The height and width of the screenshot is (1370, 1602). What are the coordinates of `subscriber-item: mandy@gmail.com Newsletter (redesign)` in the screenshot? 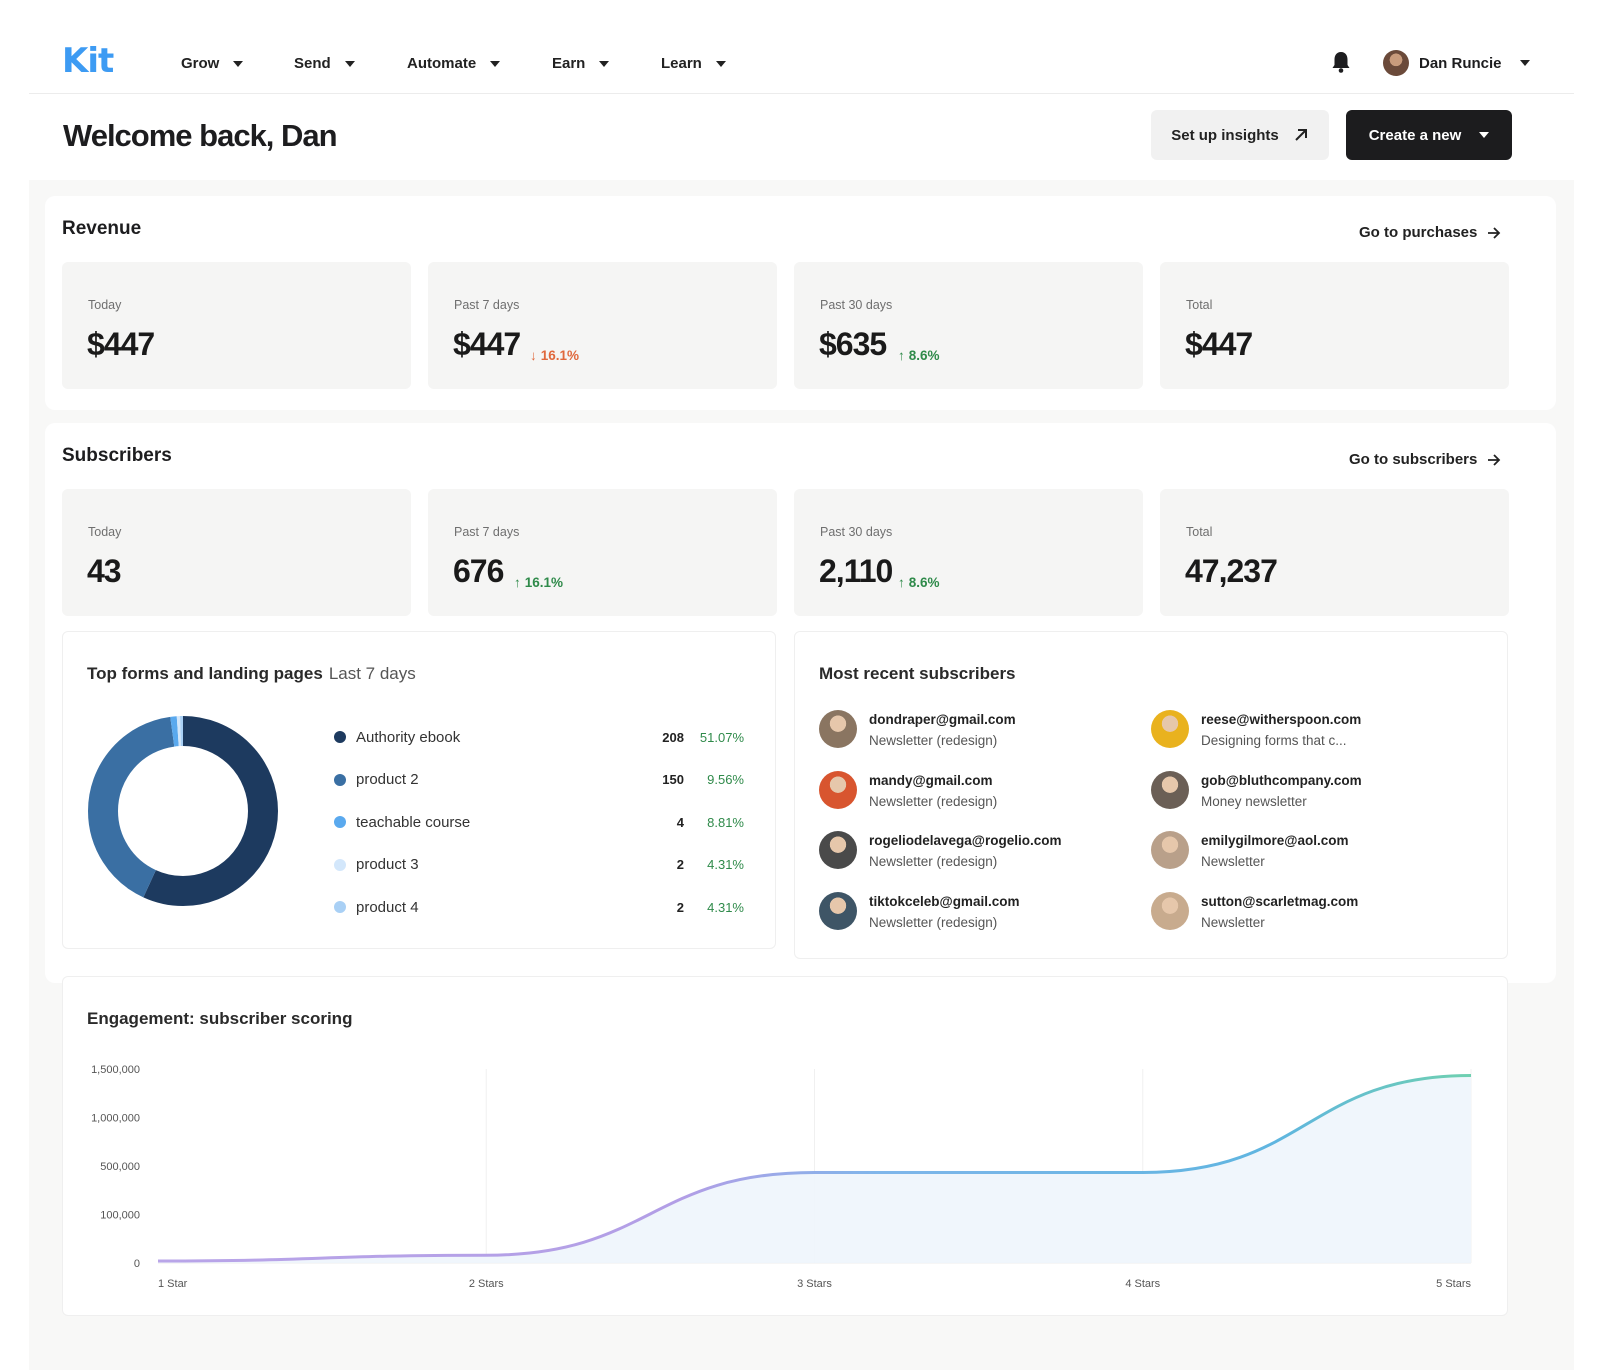 It's located at (979, 789).